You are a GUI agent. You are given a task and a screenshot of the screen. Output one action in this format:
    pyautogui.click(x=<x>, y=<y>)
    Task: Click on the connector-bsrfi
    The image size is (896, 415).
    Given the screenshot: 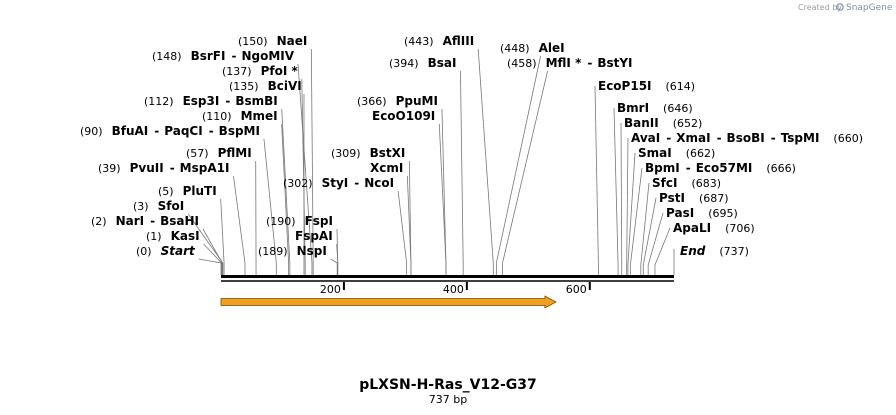 What is the action you would take?
    pyautogui.click(x=305, y=169)
    